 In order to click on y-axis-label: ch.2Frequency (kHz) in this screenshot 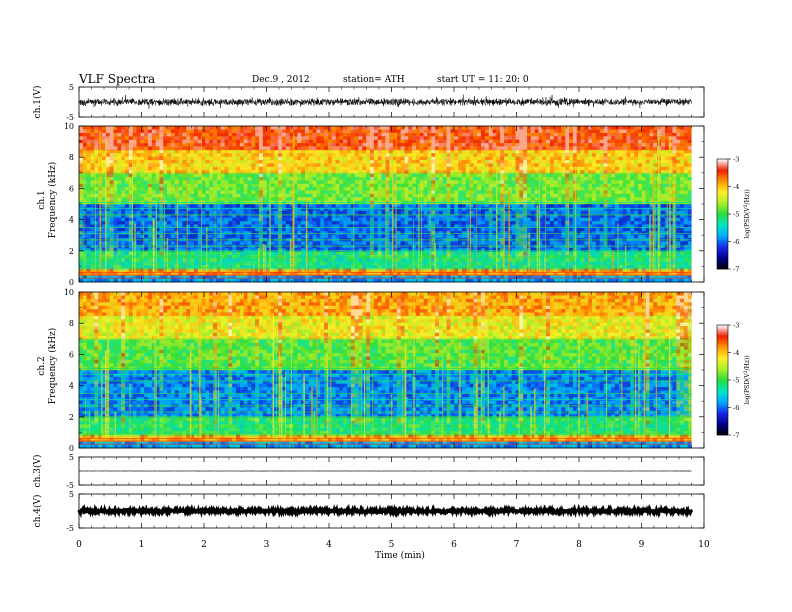, I will do `click(47, 366)`.